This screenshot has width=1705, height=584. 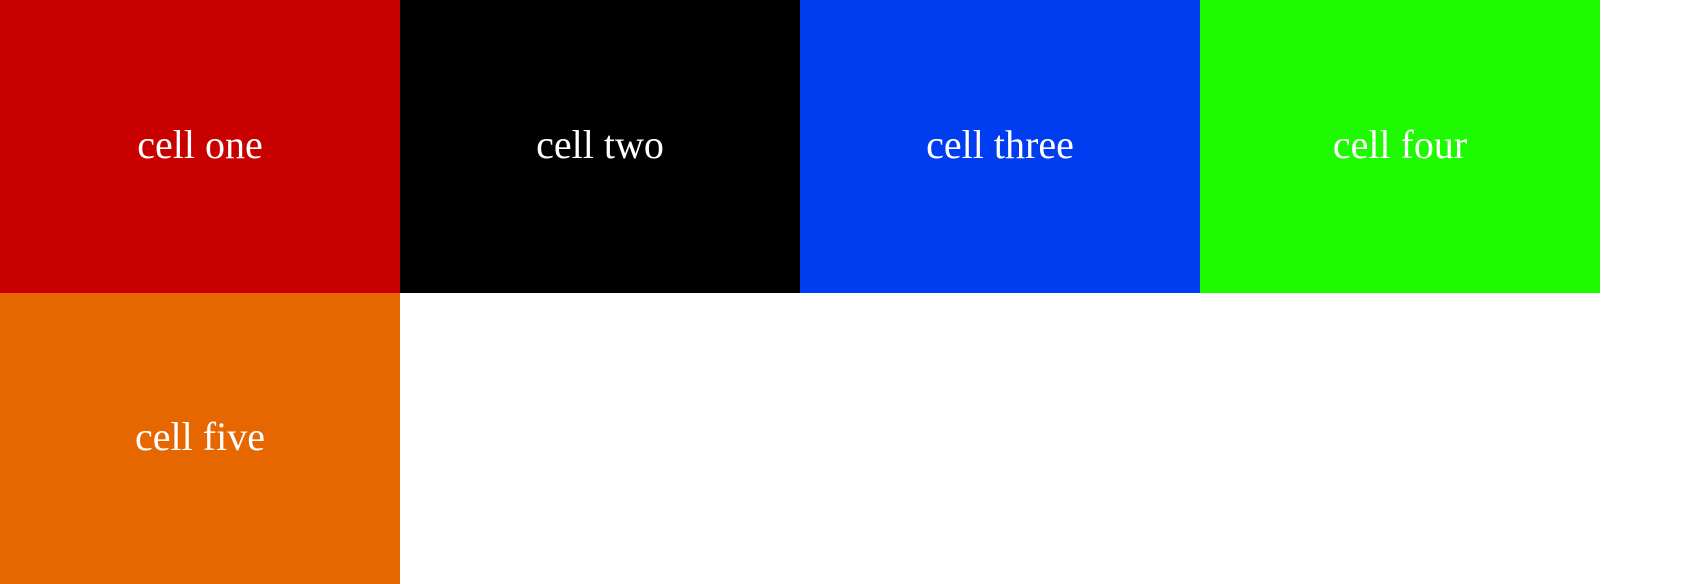 I want to click on cell-two-label: cell two, so click(x=600, y=144).